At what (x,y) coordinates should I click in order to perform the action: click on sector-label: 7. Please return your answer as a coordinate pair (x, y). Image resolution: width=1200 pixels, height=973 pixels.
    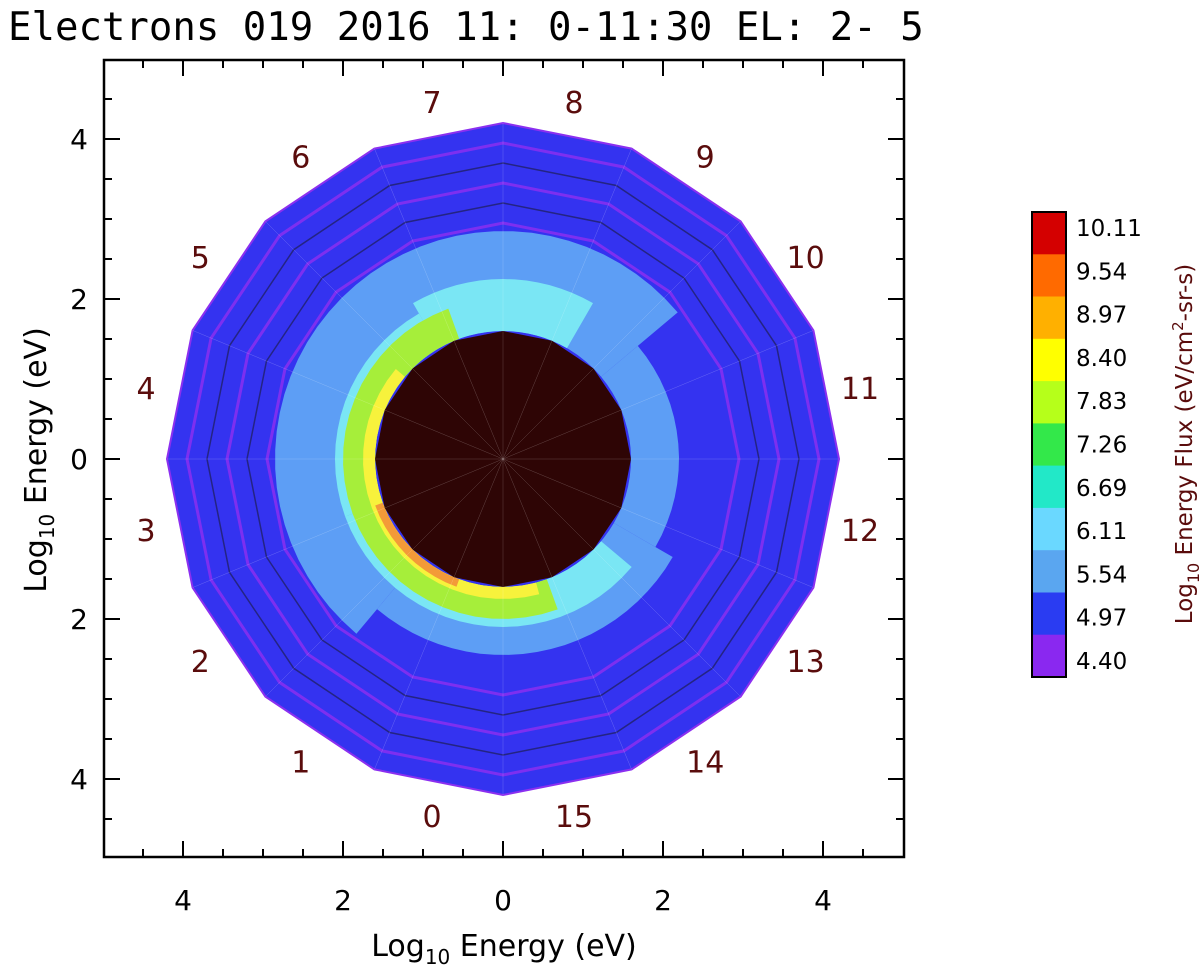
    Looking at the image, I should click on (431, 103).